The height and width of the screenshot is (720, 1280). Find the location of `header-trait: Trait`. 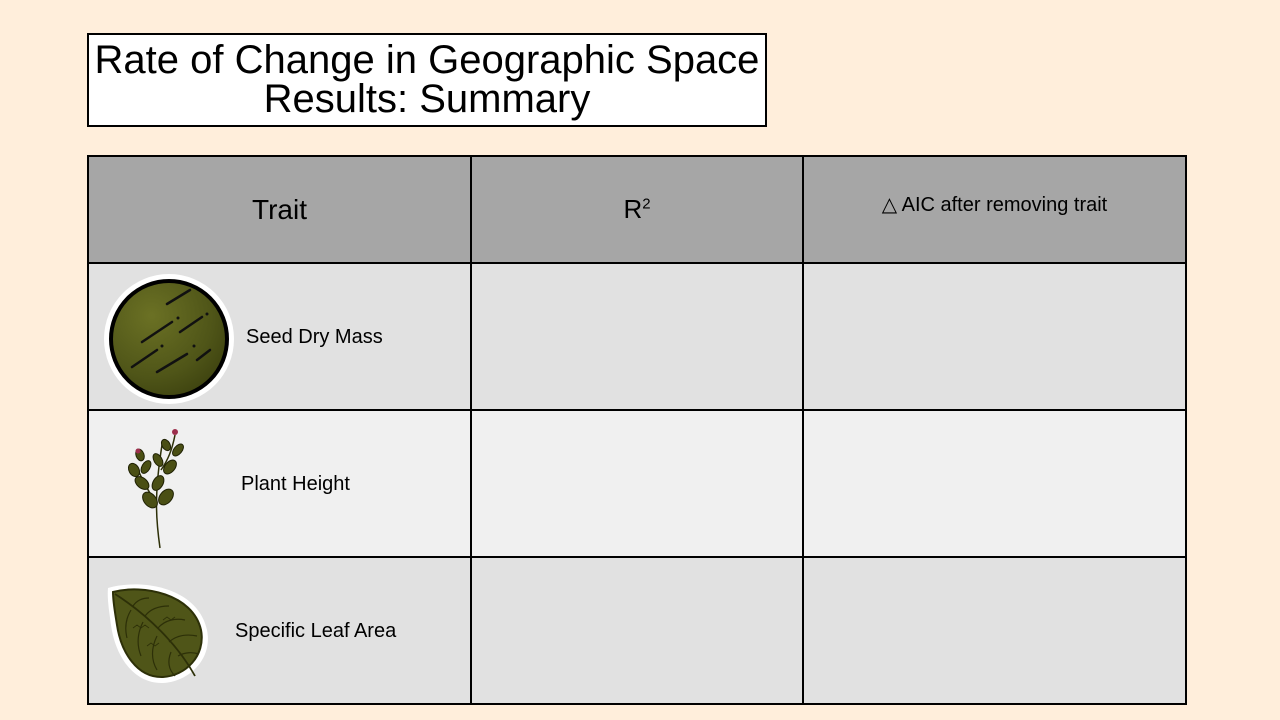

header-trait: Trait is located at coordinates (279, 209).